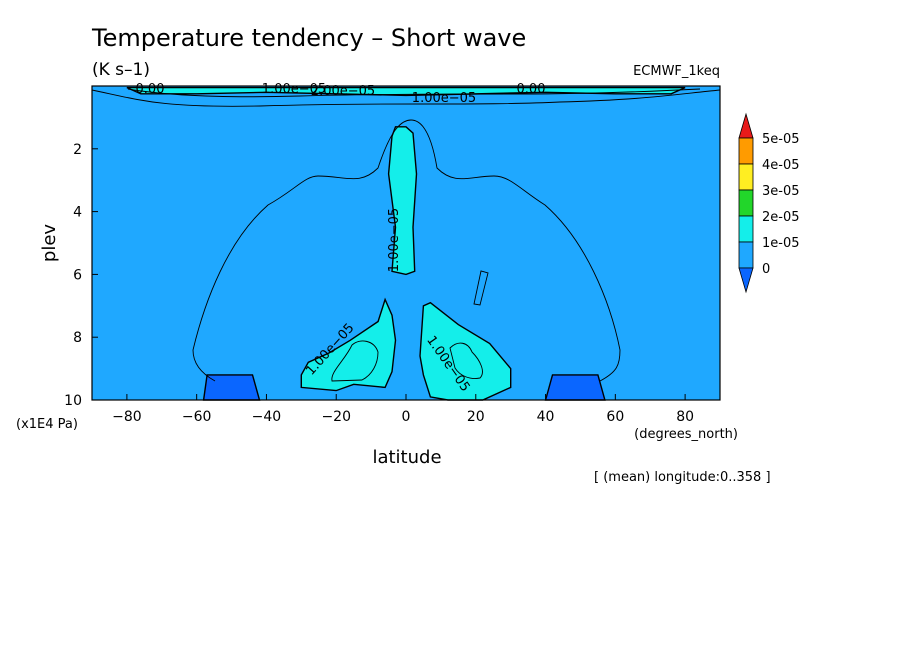 The height and width of the screenshot is (654, 904). Describe the element at coordinates (781, 217) in the screenshot. I see `colorbar-label: 2e-05` at that location.